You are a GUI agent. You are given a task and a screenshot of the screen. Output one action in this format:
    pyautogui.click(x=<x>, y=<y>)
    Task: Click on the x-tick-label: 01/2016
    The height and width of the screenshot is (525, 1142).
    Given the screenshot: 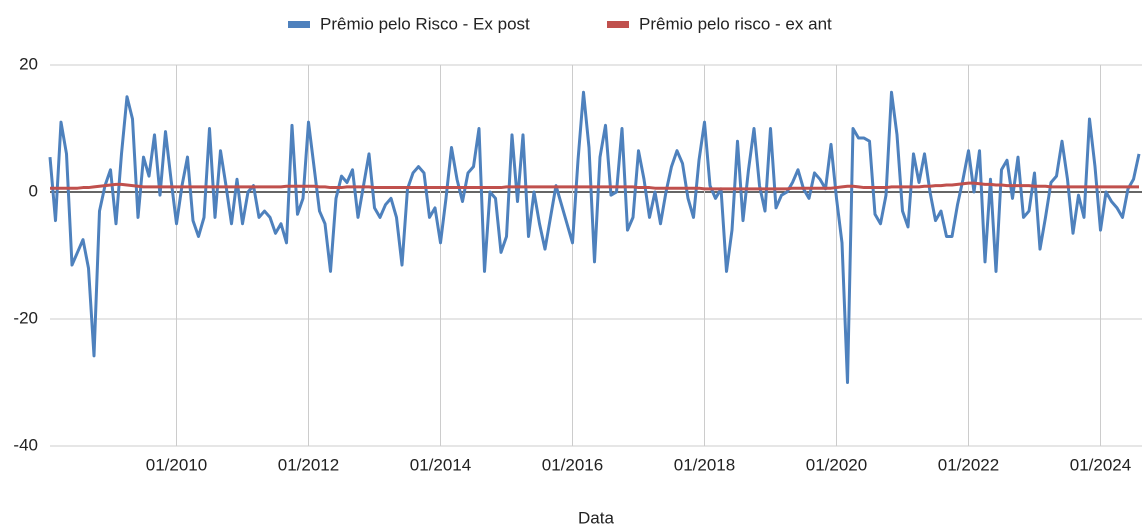 What is the action you would take?
    pyautogui.click(x=572, y=464)
    